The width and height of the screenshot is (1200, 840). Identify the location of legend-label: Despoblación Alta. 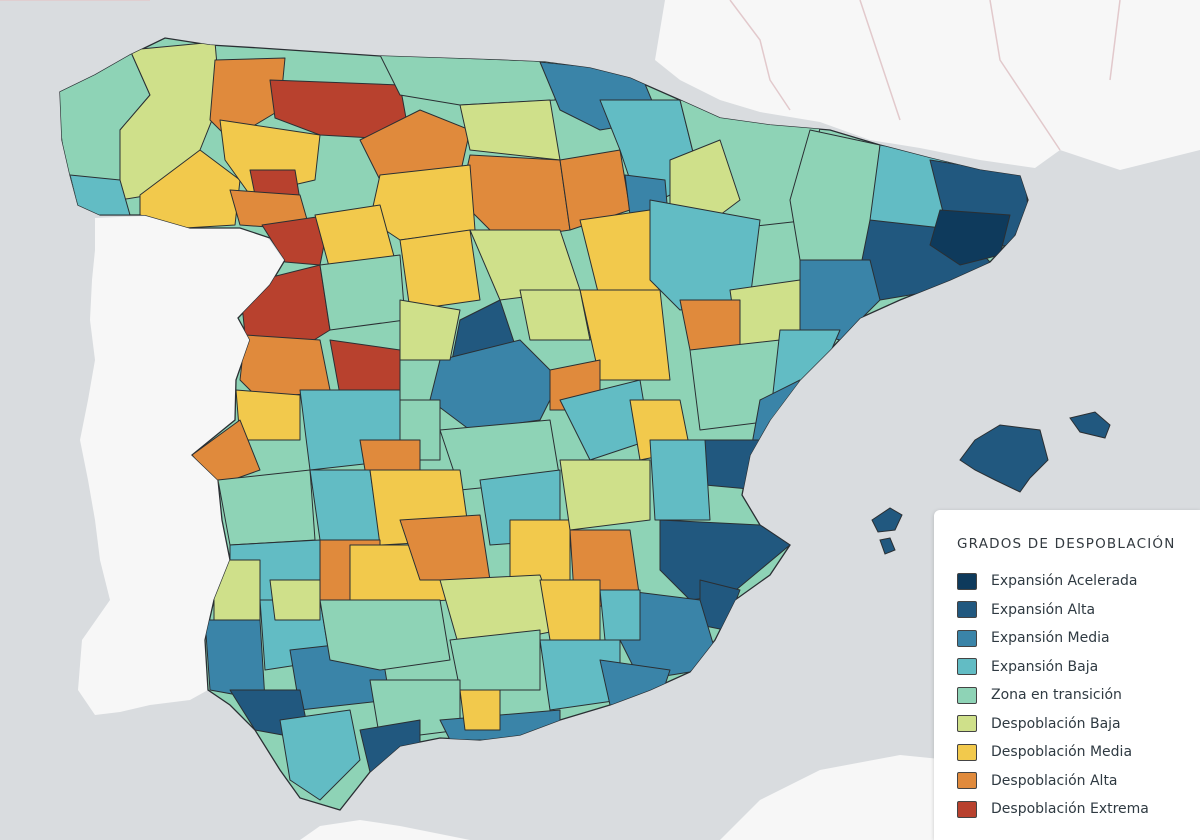
(1054, 780).